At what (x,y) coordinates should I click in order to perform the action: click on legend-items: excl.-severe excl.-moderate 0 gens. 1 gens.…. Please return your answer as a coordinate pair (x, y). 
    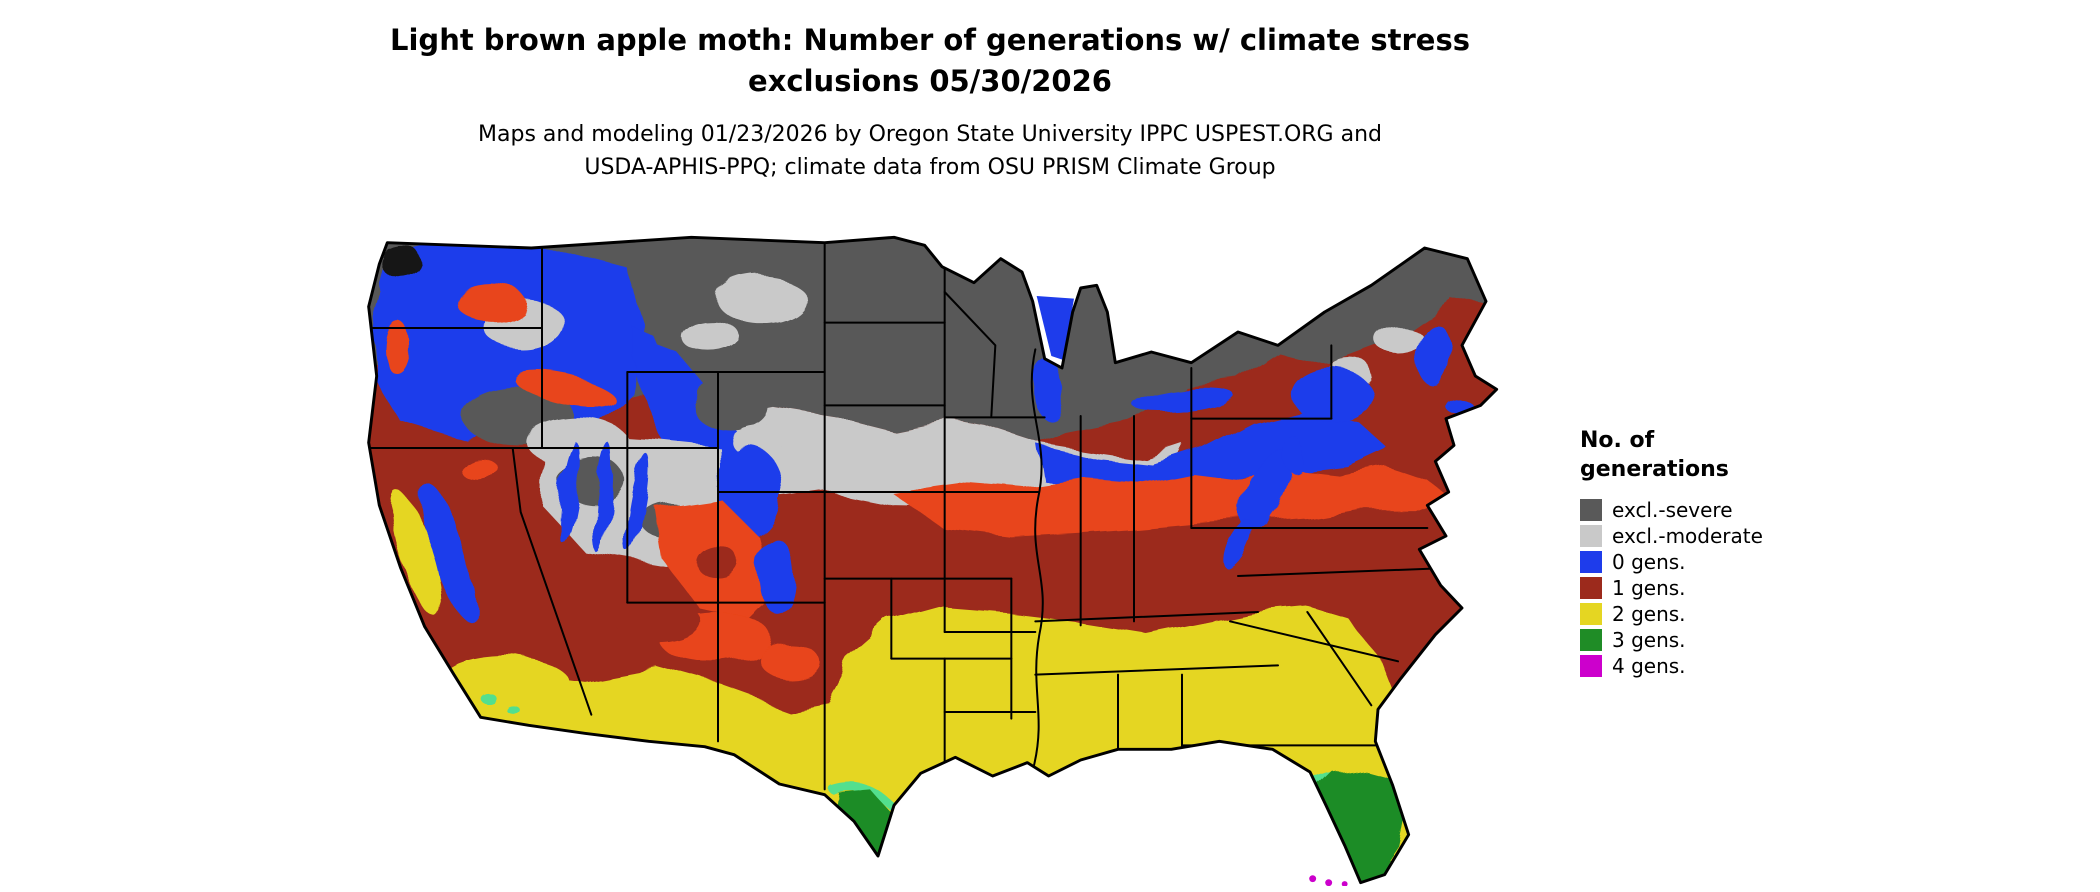
    Looking at the image, I should click on (1720, 588).